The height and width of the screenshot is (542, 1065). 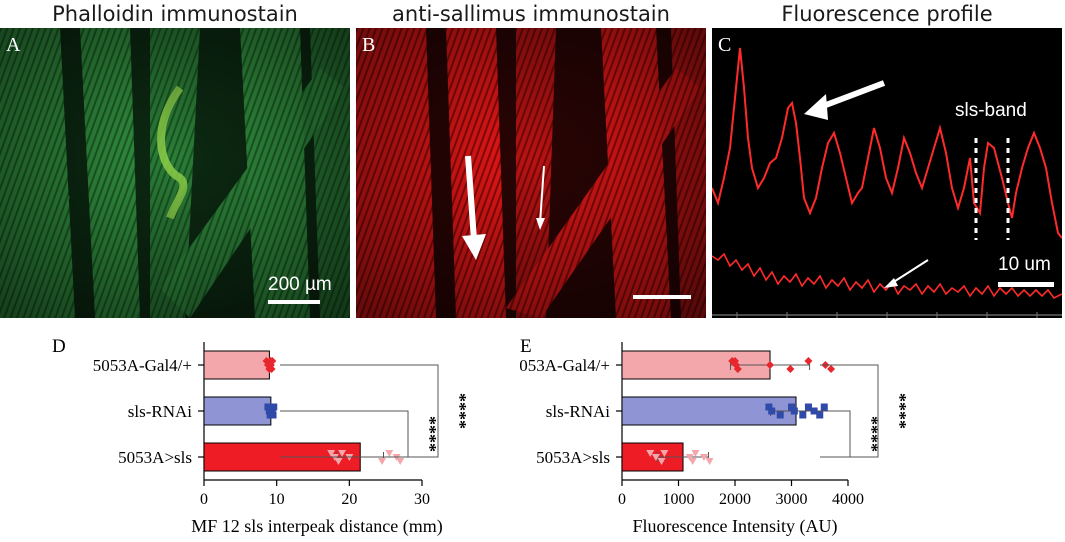 What do you see at coordinates (848, 499) in the screenshot?
I see `x-tick-label: 4000` at bounding box center [848, 499].